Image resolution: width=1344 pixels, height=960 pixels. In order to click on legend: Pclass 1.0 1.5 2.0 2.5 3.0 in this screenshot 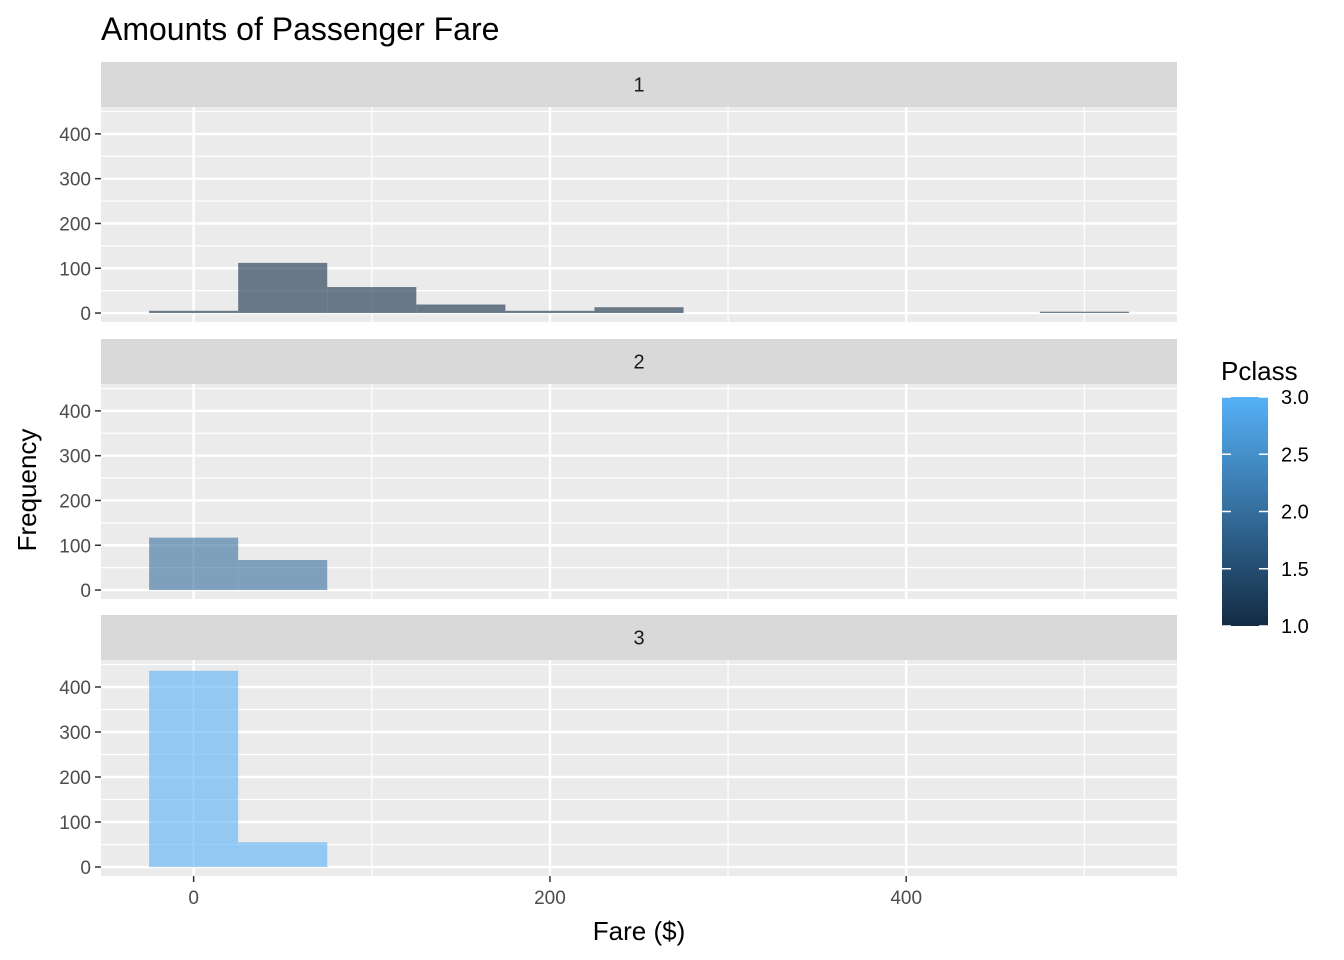, I will do `click(1265, 497)`.